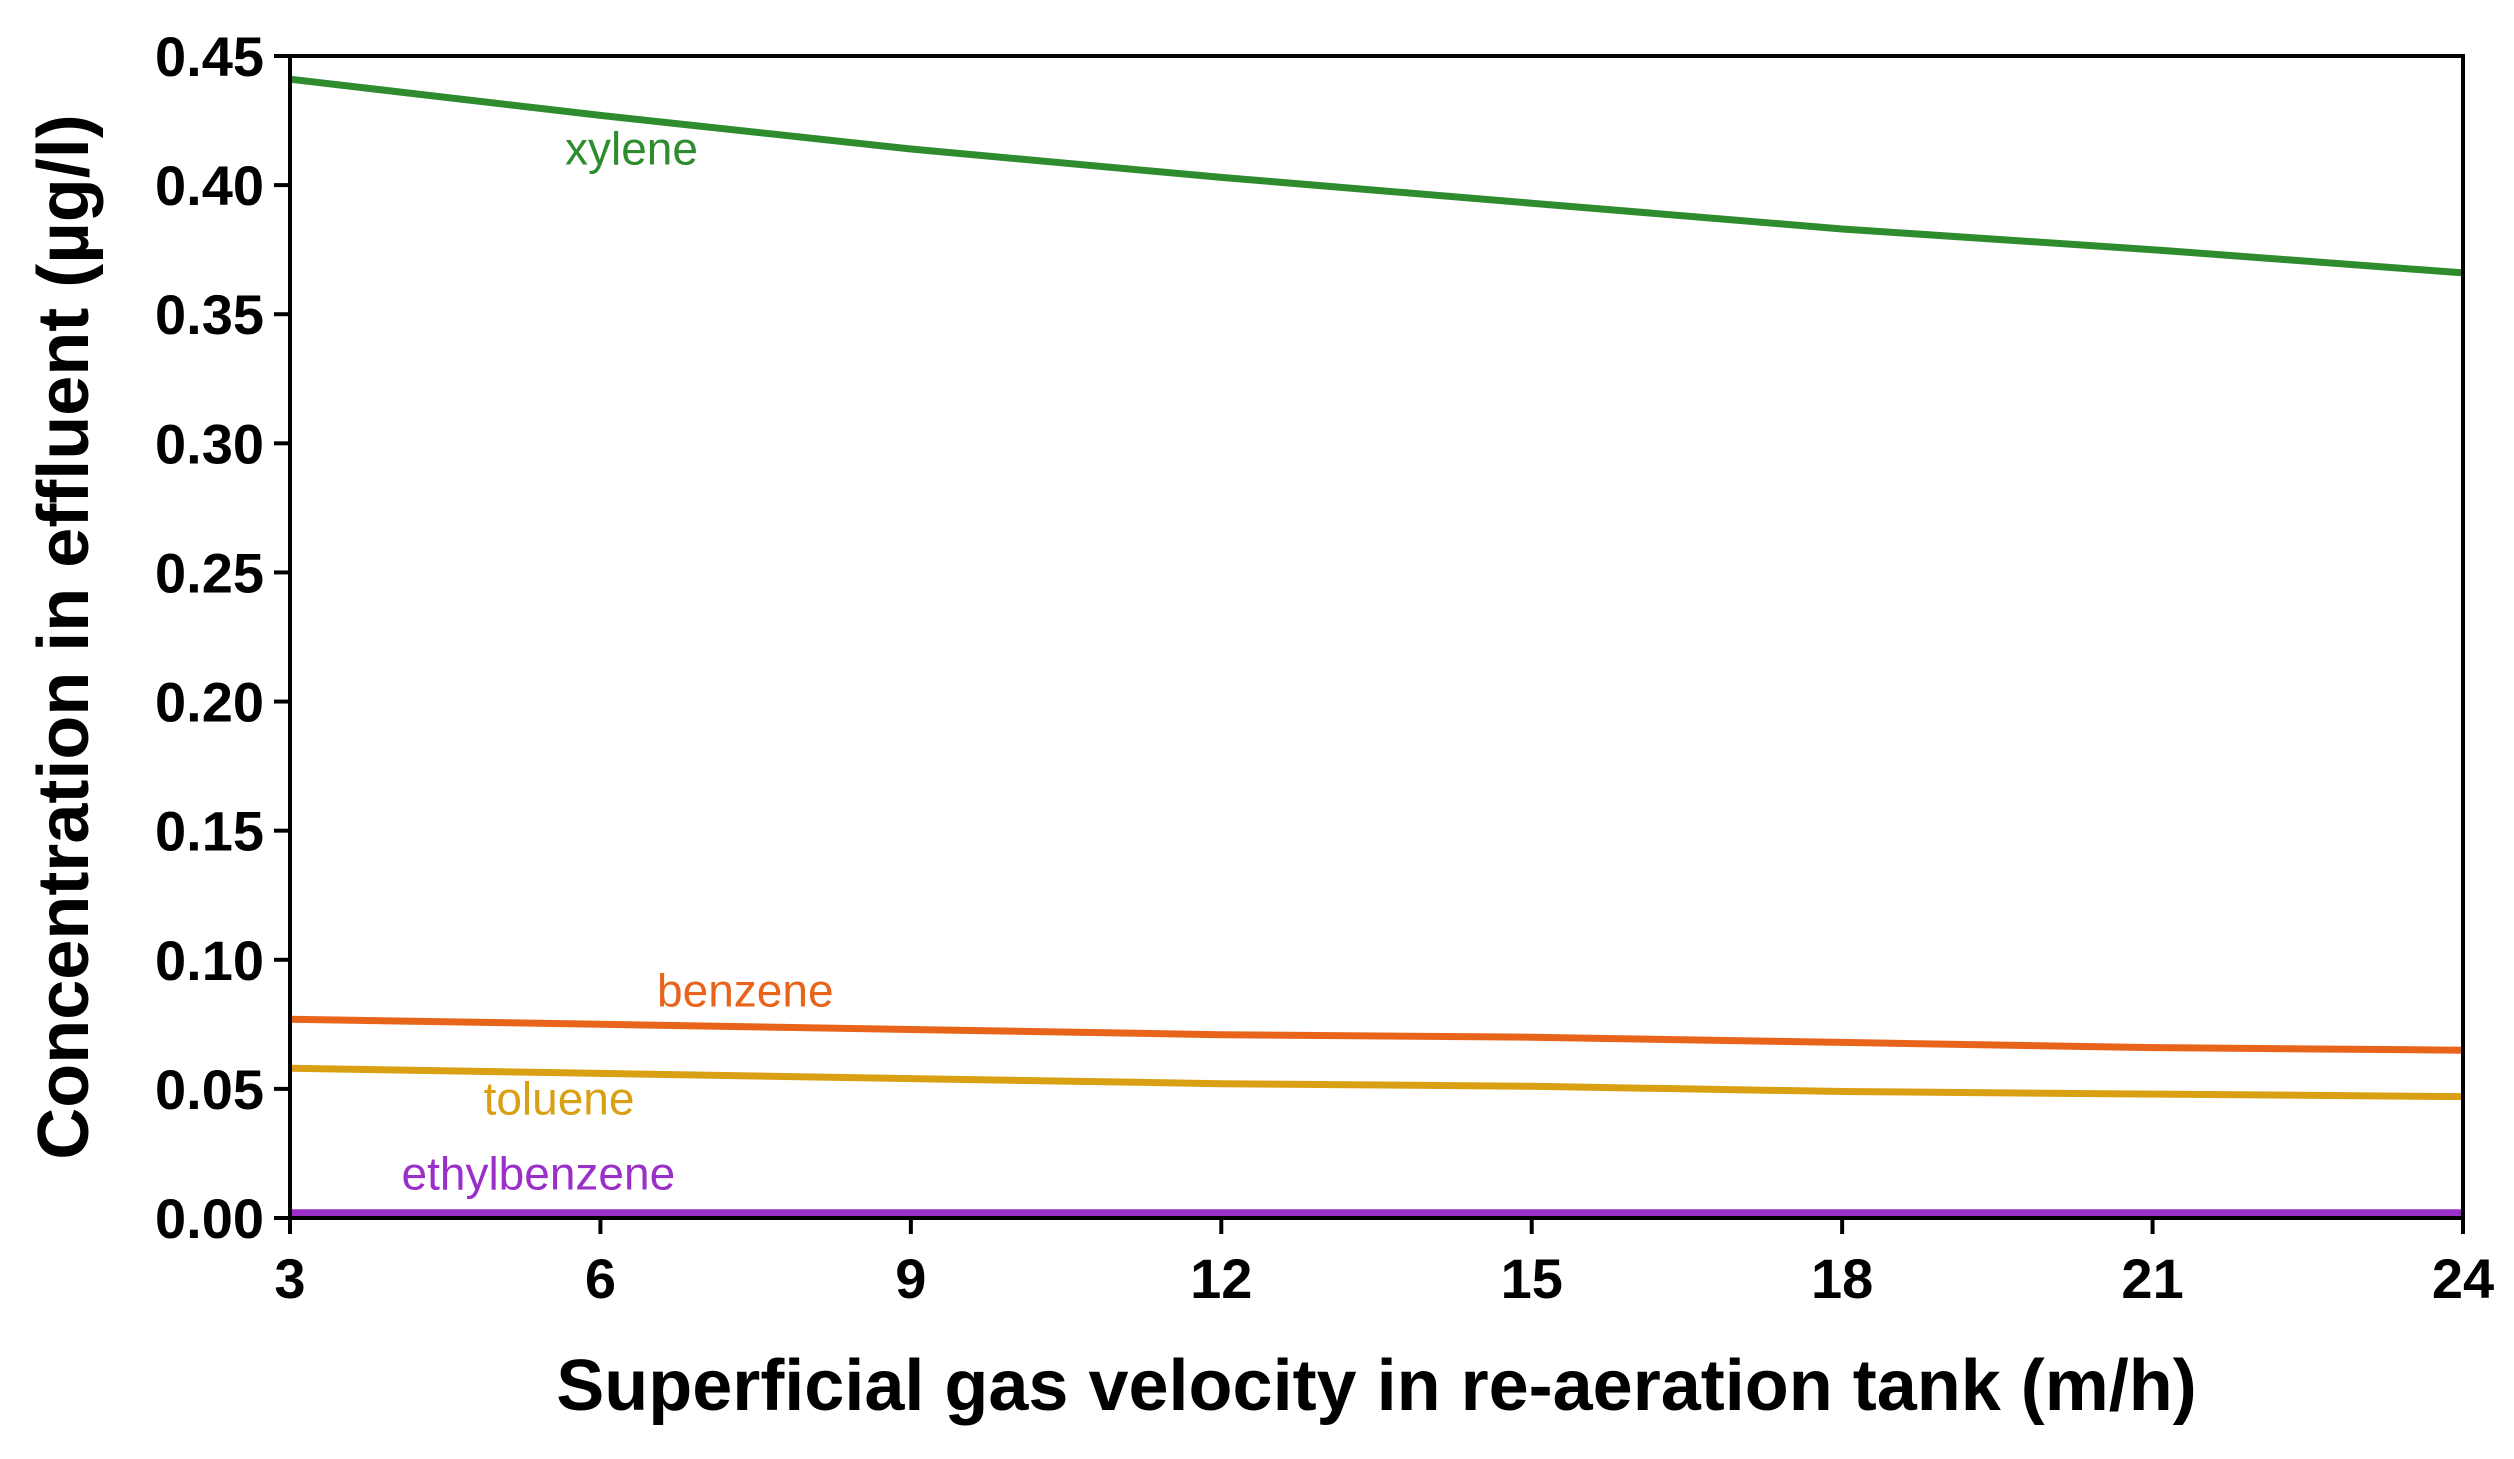  I want to click on y-tick-label: 0.05, so click(209, 1089).